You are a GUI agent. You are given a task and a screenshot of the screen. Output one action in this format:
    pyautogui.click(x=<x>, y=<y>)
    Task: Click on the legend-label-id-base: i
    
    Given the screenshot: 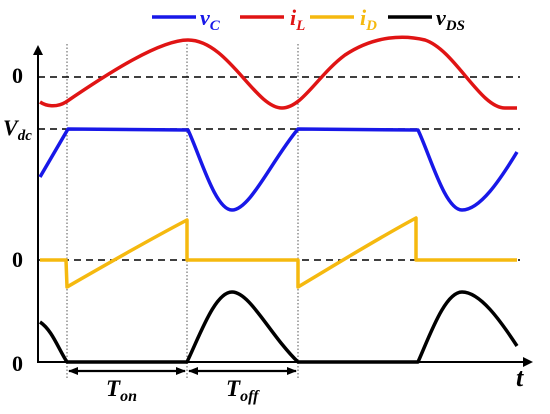 What is the action you would take?
    pyautogui.click(x=363, y=17)
    